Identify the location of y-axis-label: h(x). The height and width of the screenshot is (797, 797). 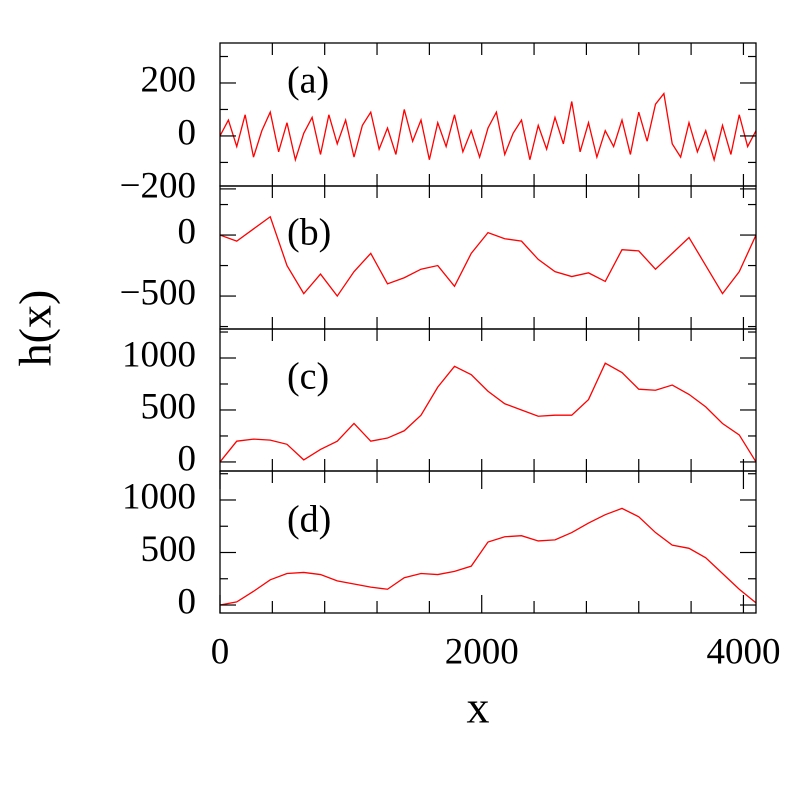
(35, 328).